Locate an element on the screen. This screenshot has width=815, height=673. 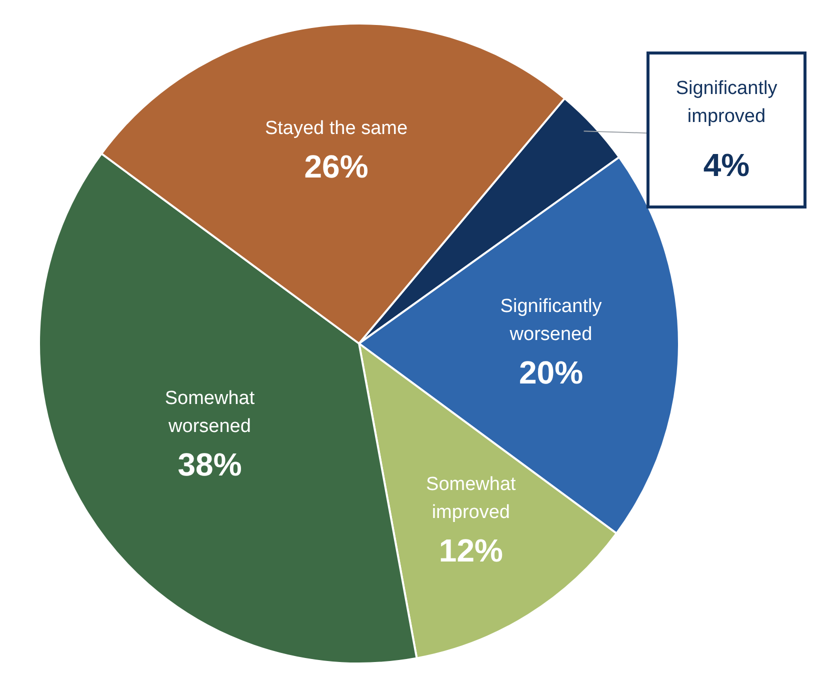
data-label: 26% is located at coordinates (336, 166).